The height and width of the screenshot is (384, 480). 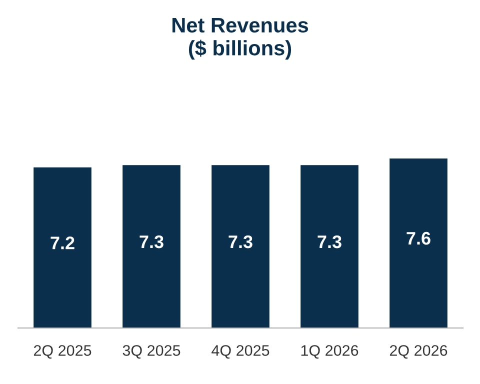 What do you see at coordinates (418, 238) in the screenshot?
I see `data-label: 7.6` at bounding box center [418, 238].